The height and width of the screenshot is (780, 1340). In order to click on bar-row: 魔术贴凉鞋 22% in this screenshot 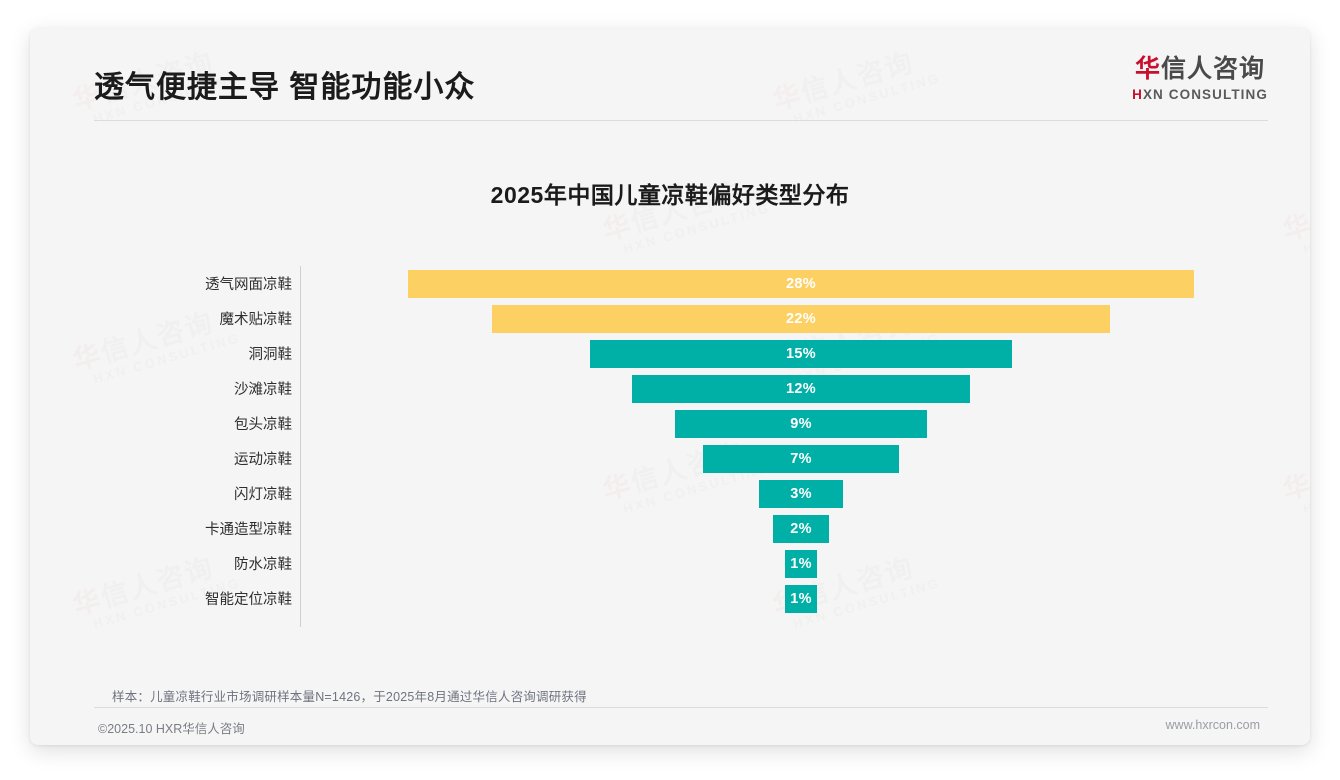, I will do `click(670, 318)`.